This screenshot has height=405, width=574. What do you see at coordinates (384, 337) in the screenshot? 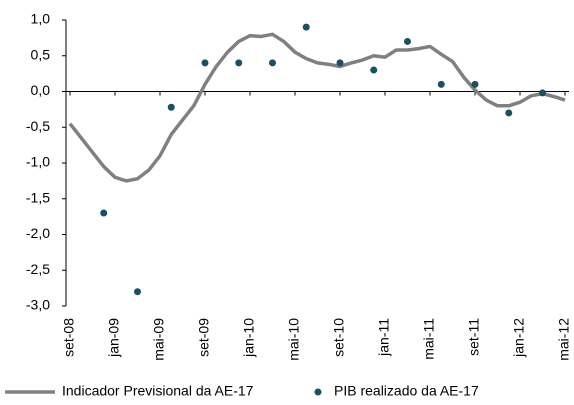
I see `x-tick-label: jan-11` at bounding box center [384, 337].